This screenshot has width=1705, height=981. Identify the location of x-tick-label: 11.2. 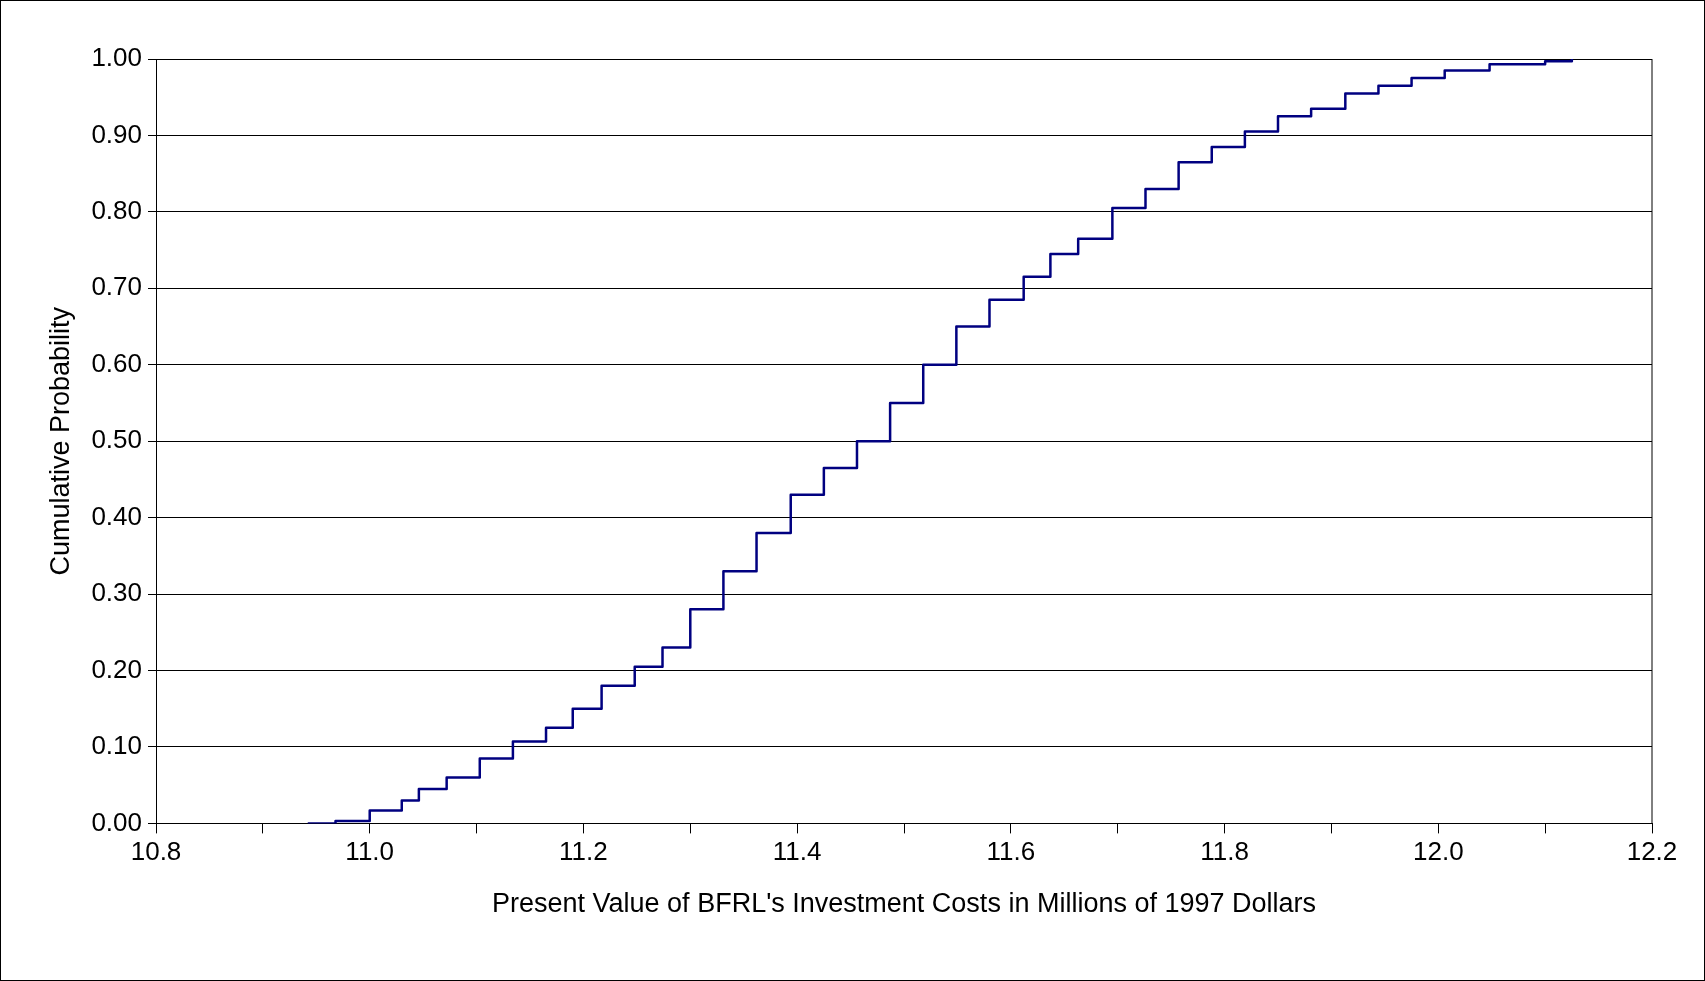
(583, 851).